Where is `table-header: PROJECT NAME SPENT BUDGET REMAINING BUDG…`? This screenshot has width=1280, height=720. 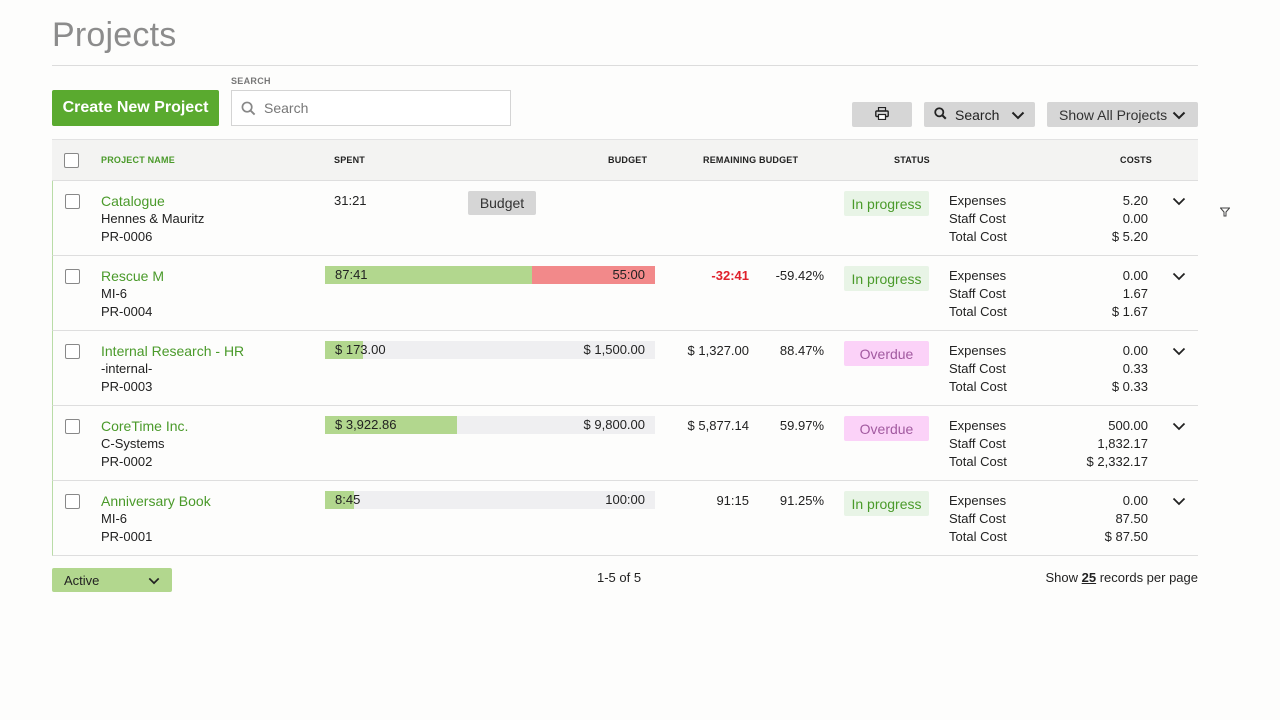
table-header: PROJECT NAME SPENT BUDGET REMAINING BUDG… is located at coordinates (625, 160).